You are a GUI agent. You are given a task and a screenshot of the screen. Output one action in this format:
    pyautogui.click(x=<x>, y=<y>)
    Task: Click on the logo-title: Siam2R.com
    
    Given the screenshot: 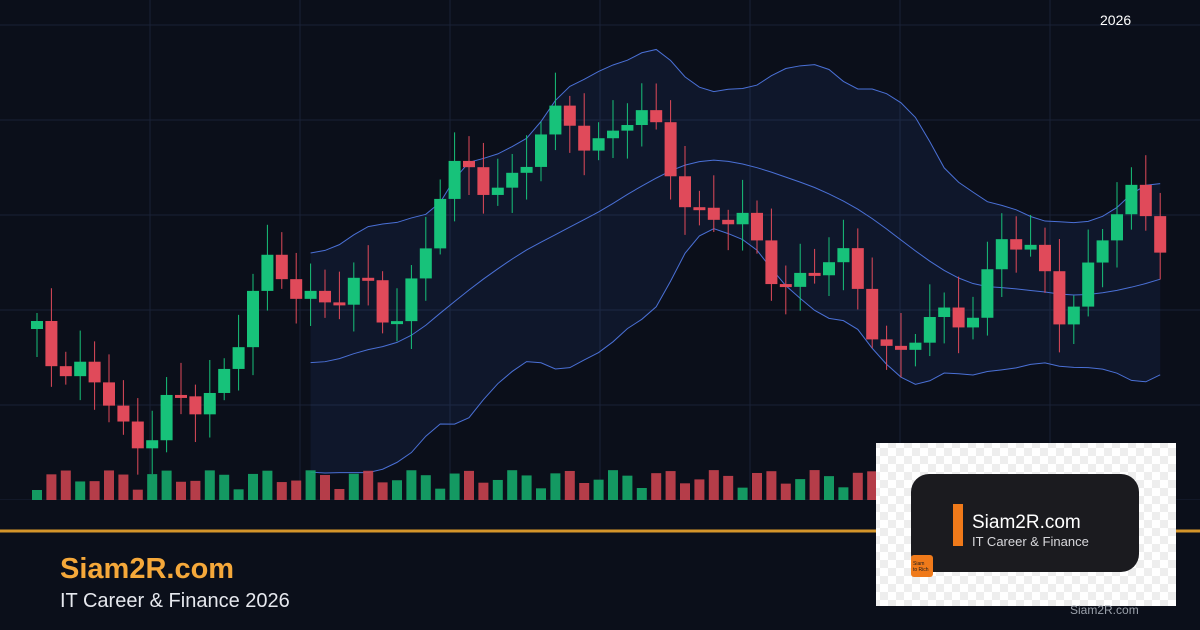 What is the action you would take?
    pyautogui.click(x=1026, y=522)
    